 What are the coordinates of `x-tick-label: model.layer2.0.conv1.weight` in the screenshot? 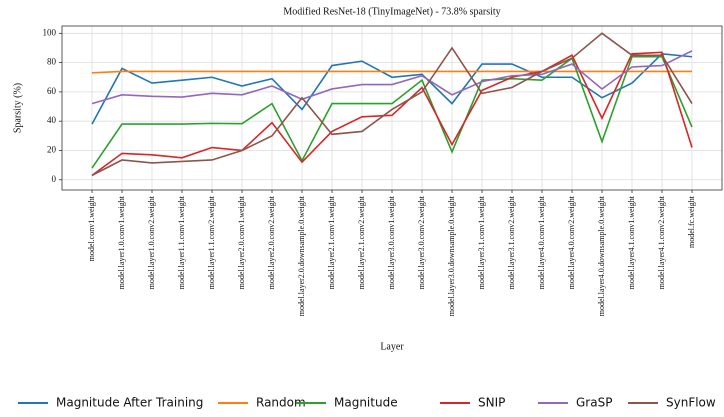 It's located at (241, 242).